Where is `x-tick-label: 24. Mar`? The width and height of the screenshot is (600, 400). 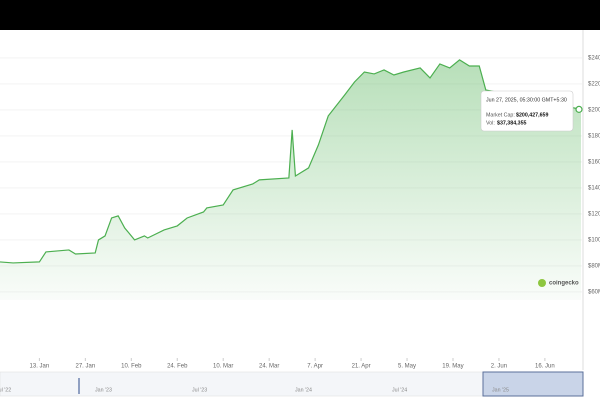
x-tick-label: 24. Mar is located at coordinates (269, 367).